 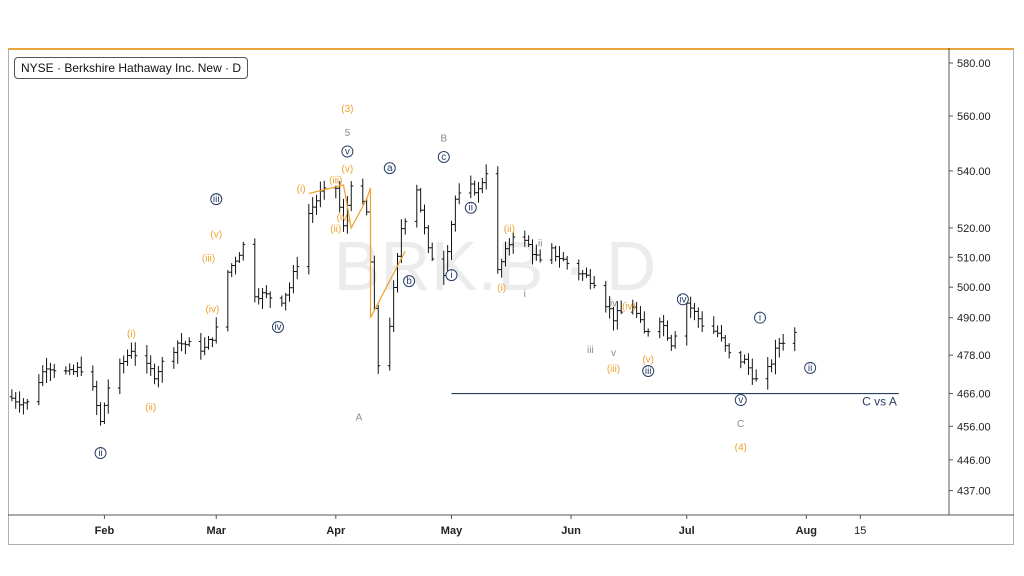 I want to click on wave-label-circled: a, so click(x=389, y=168).